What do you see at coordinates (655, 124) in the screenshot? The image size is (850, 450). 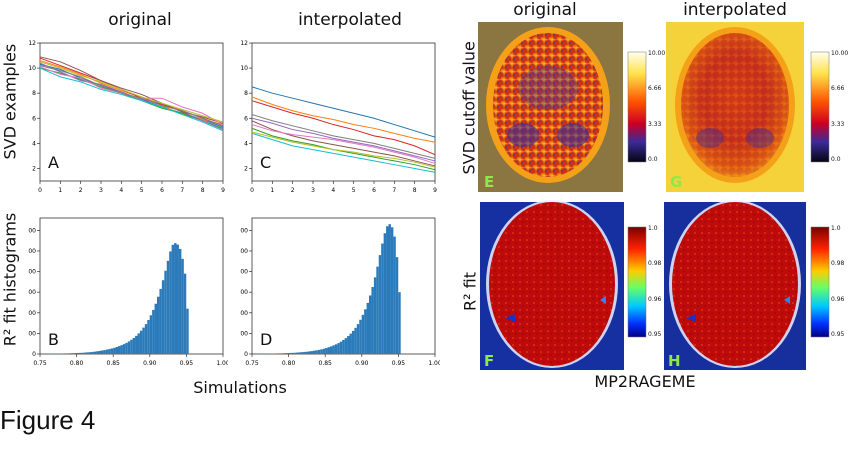 I see `svd-colorbar-original-tick-label: 3.33` at bounding box center [655, 124].